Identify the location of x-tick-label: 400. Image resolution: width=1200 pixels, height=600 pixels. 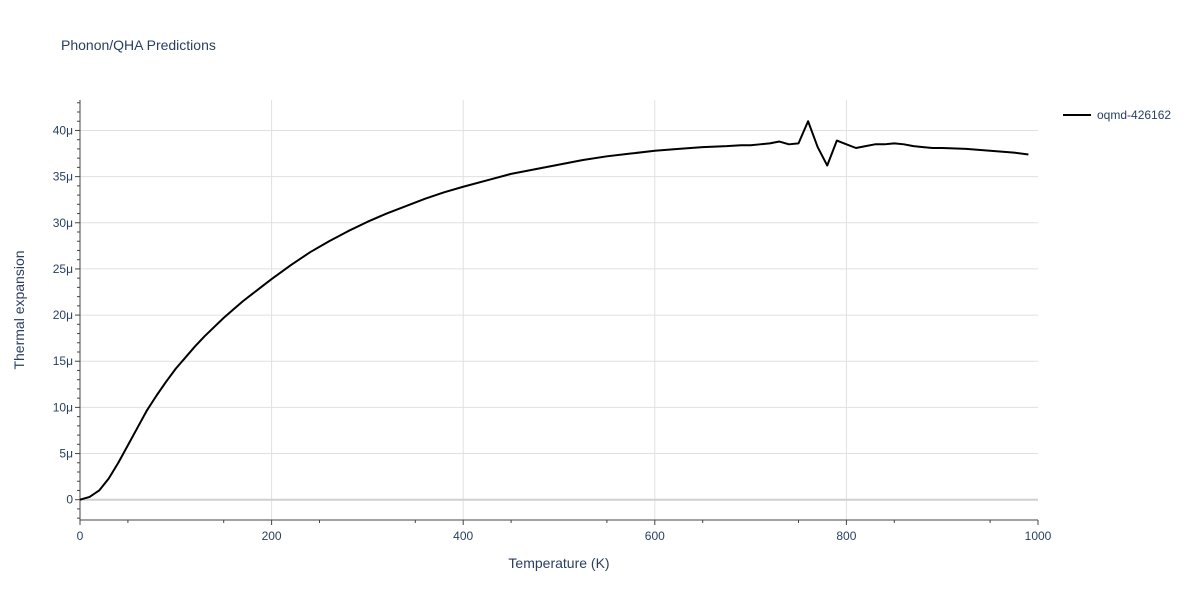
(463, 536).